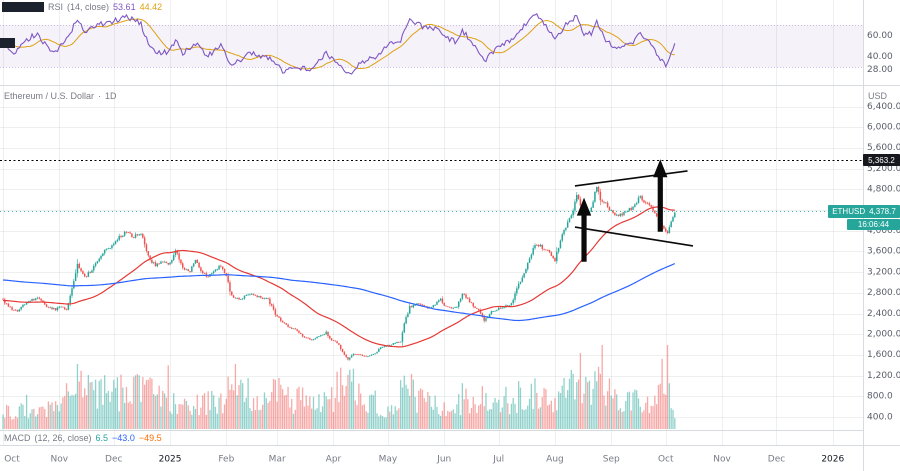 This screenshot has height=471, width=900. What do you see at coordinates (88, 7) in the screenshot?
I see `rsi-legend-params: (14, close)` at bounding box center [88, 7].